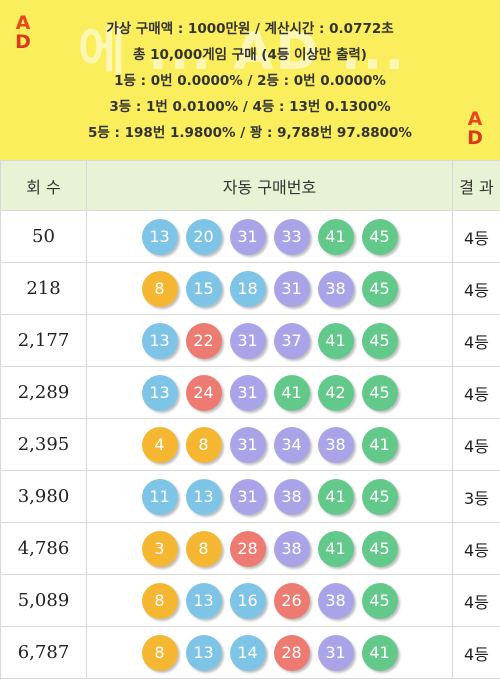 The height and width of the screenshot is (679, 500). Describe the element at coordinates (270, 186) in the screenshot. I see `header-numbers: 자동 구매번호` at that location.